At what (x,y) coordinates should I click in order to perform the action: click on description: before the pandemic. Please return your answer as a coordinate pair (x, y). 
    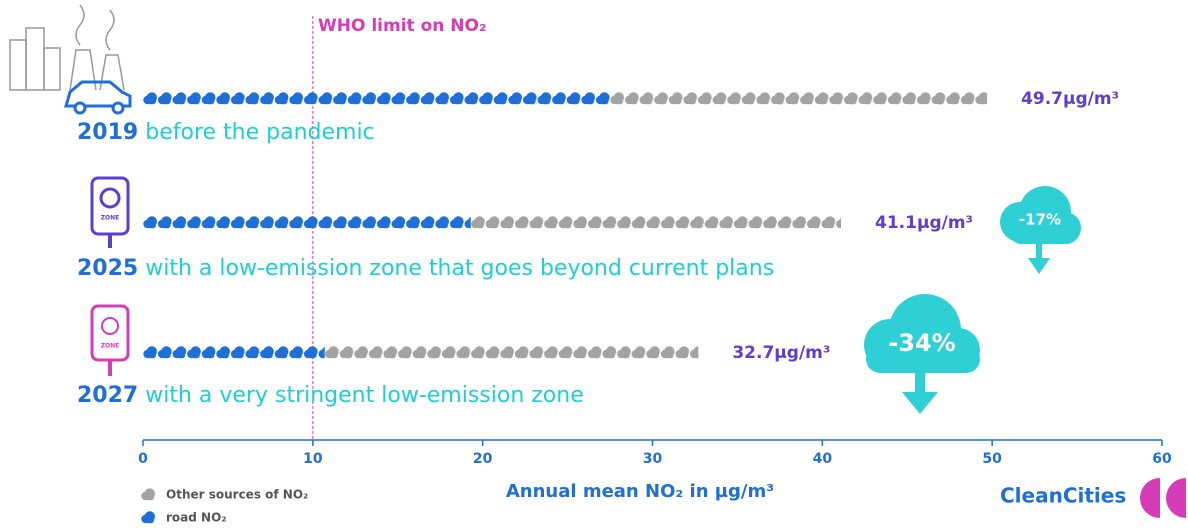
    Looking at the image, I should click on (259, 132).